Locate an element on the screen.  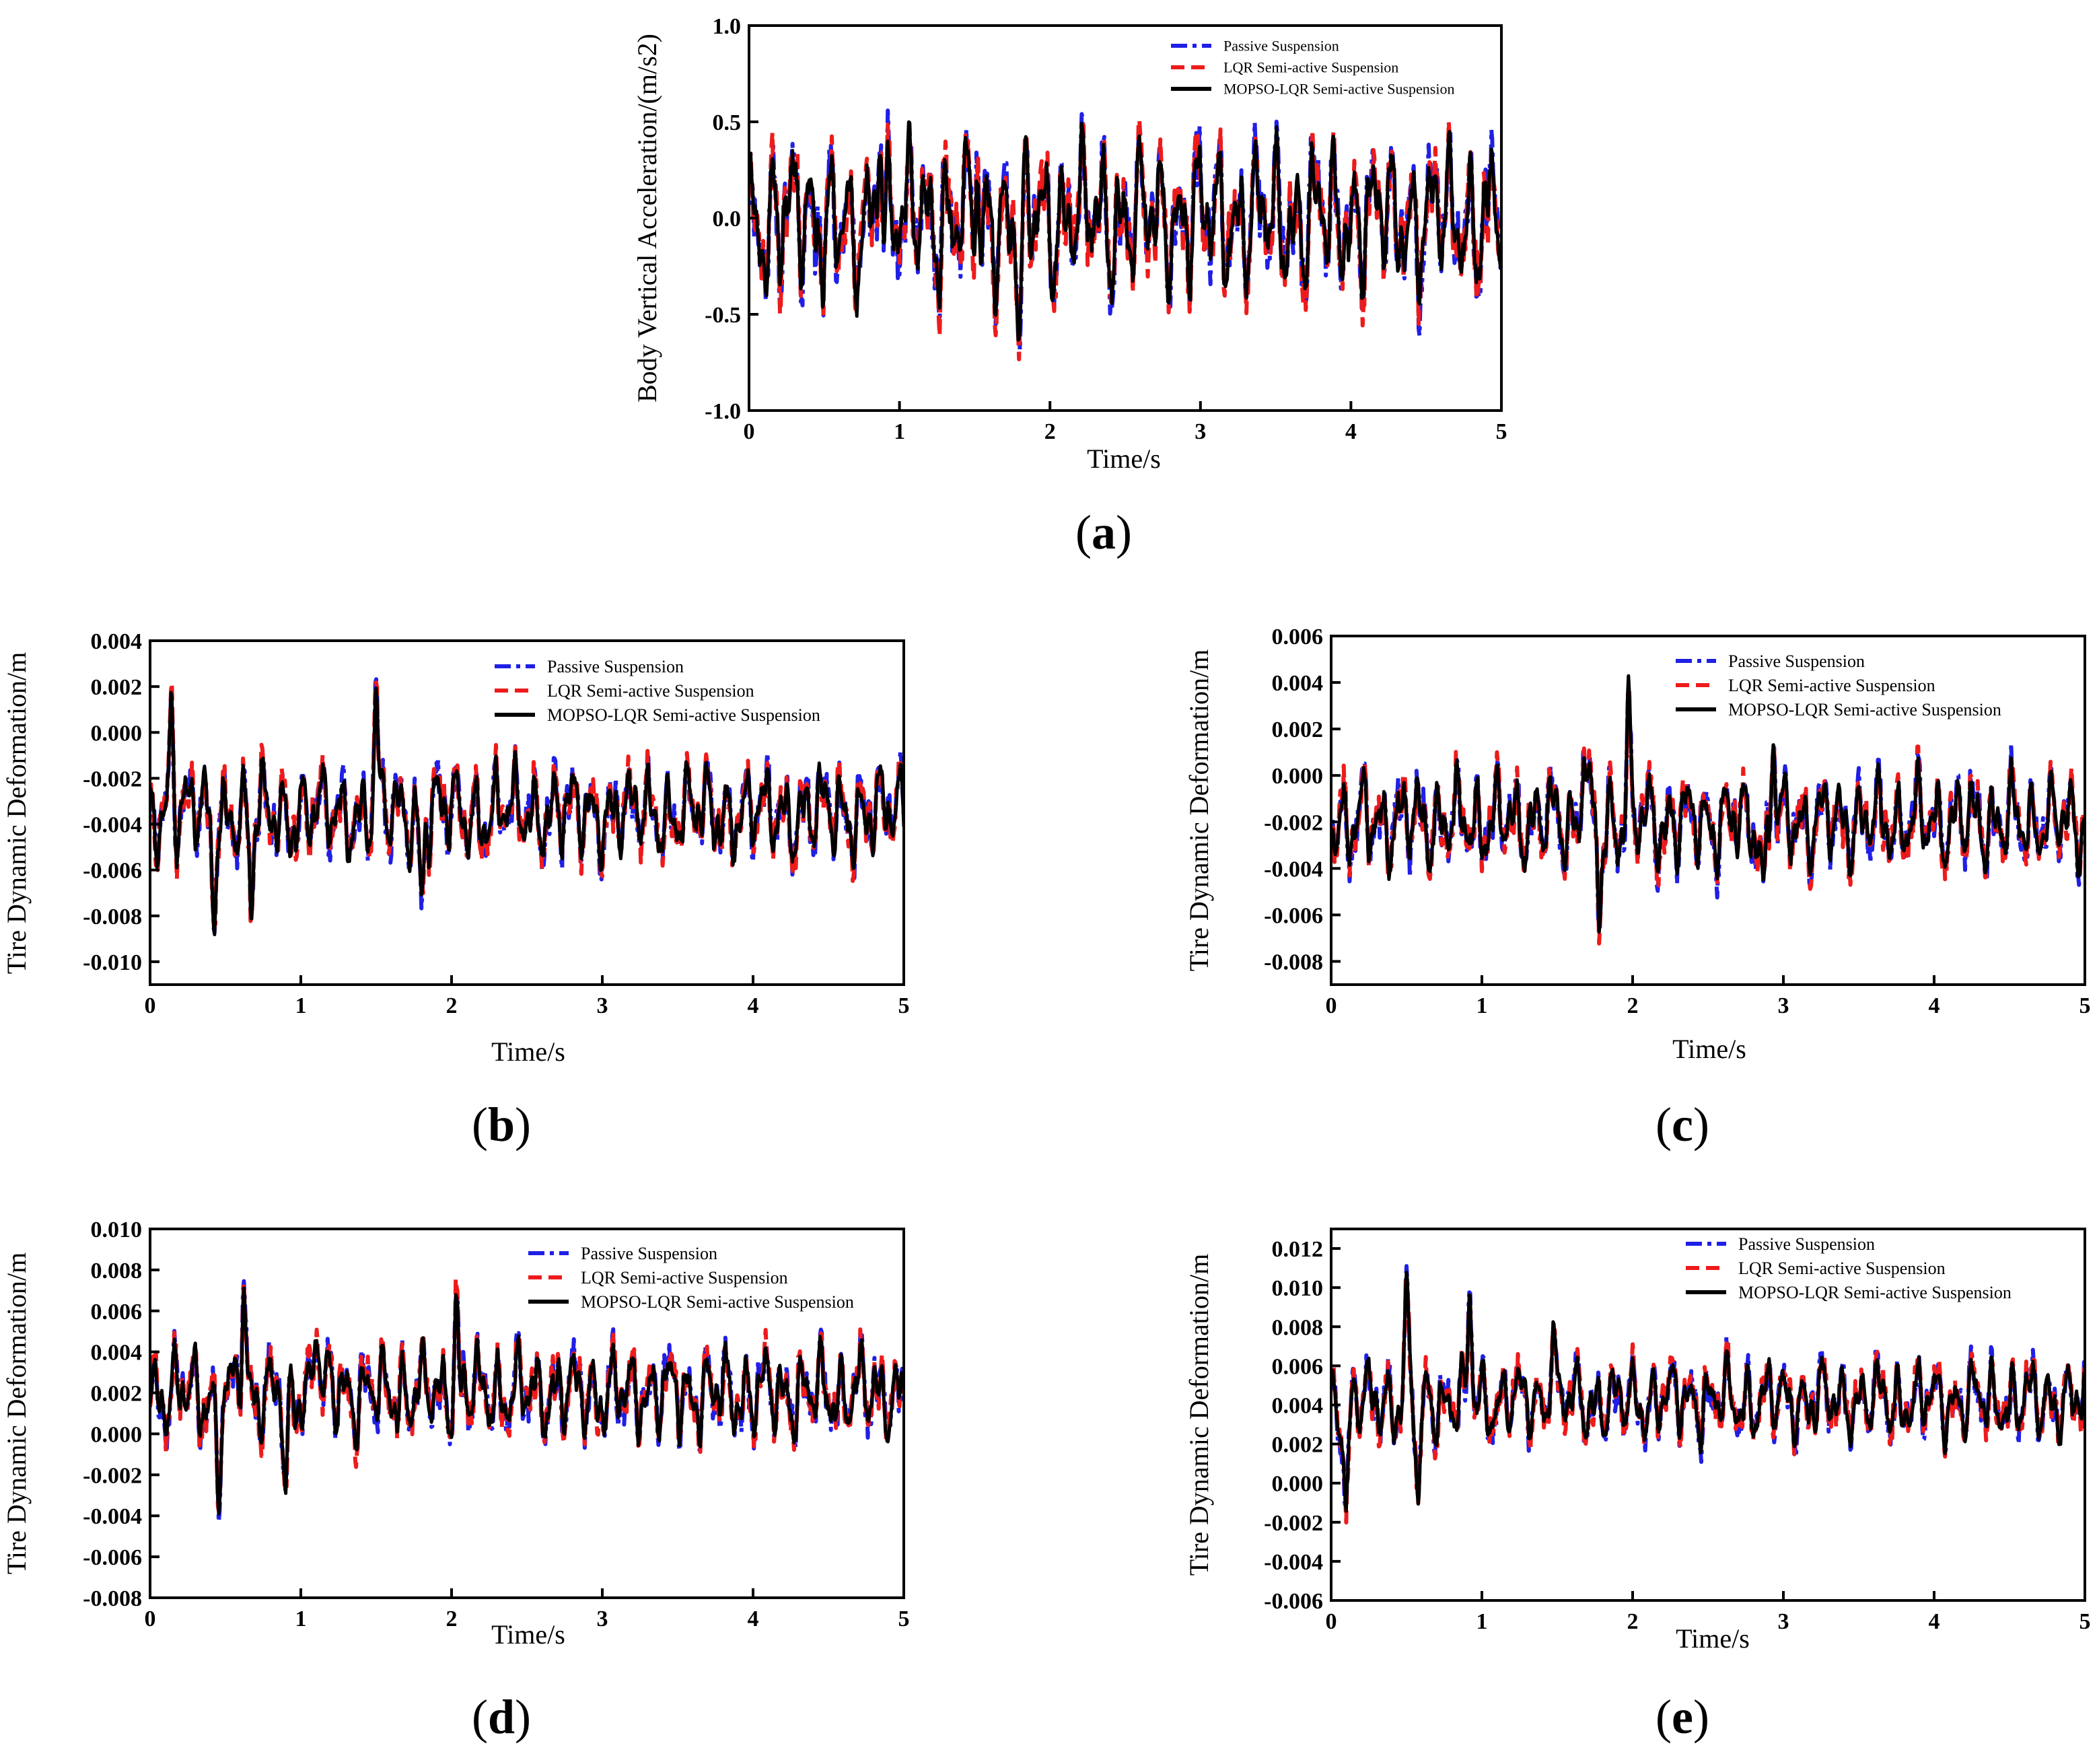
panel-label-letter: b is located at coordinates (502, 1125).